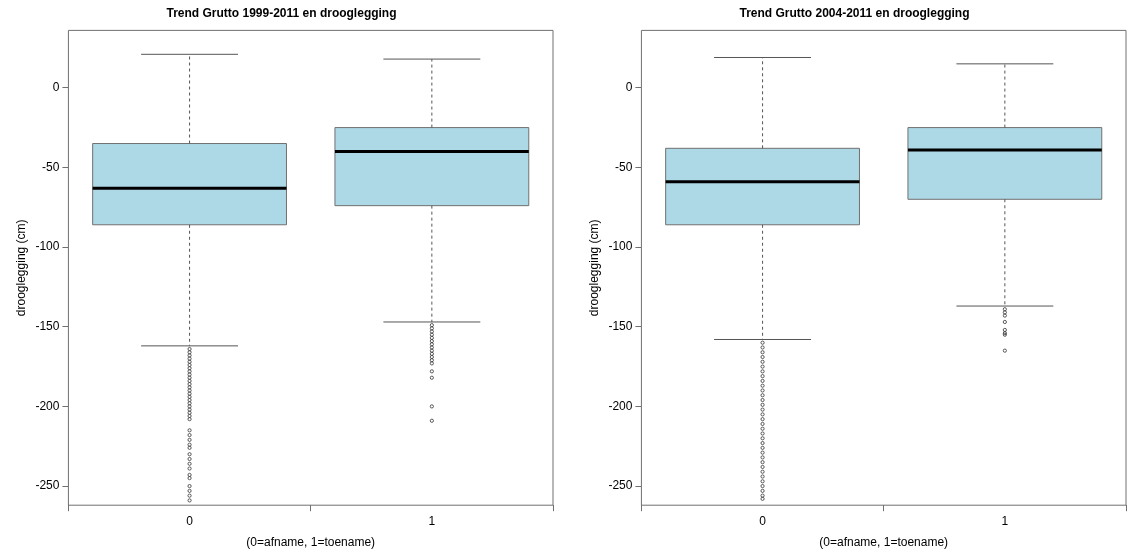  What do you see at coordinates (854, 12) in the screenshot?
I see `chart-title: Trend Grutto 2004-2011 en drooglegging` at bounding box center [854, 12].